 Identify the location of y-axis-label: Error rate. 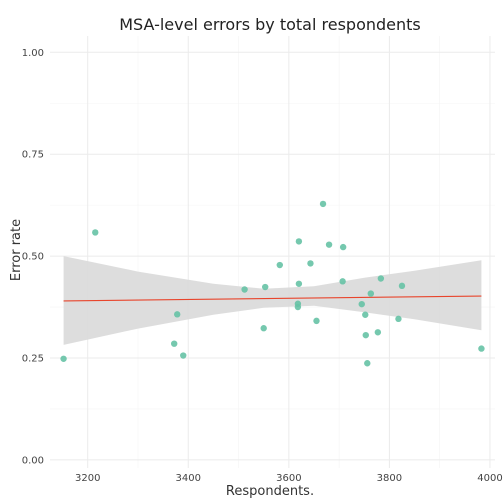
(16, 250).